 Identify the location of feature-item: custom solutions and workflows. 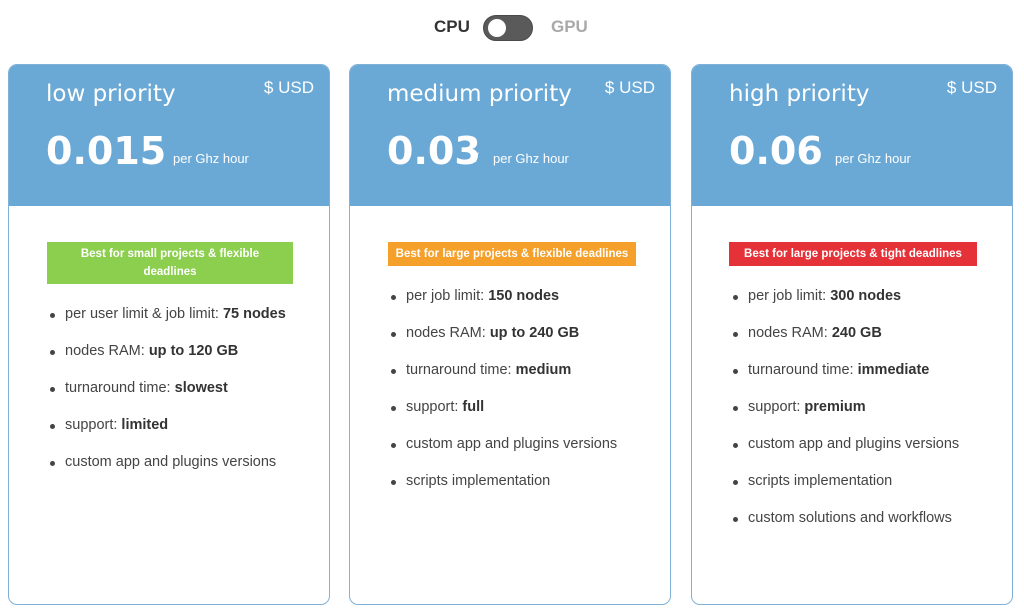
(858, 518).